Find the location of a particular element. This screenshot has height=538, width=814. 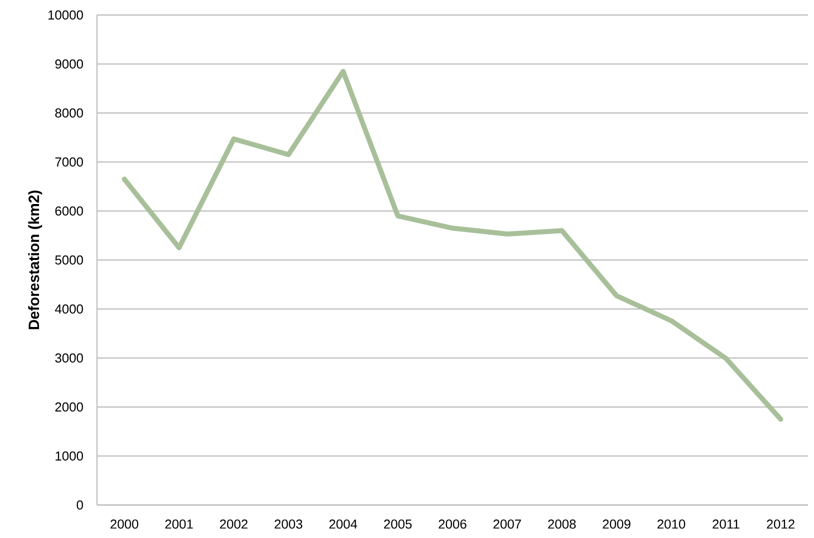

y-tick-label: 8000 is located at coordinates (69, 113).